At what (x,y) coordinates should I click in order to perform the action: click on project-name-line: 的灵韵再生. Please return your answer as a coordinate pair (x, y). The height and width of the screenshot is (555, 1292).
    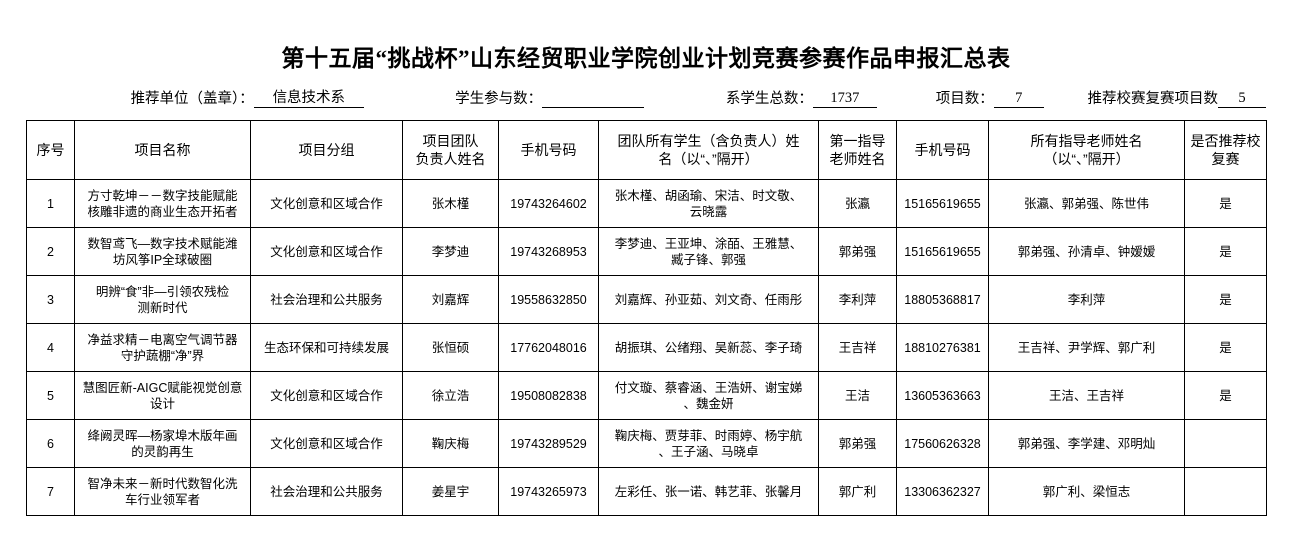
    Looking at the image, I should click on (162, 451).